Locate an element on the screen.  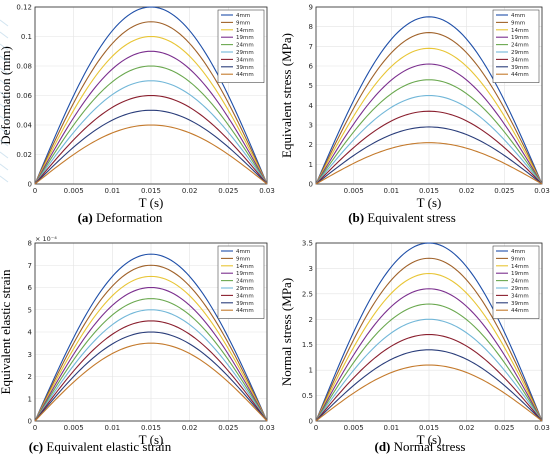
caption-letter: (a) is located at coordinates (85, 217).